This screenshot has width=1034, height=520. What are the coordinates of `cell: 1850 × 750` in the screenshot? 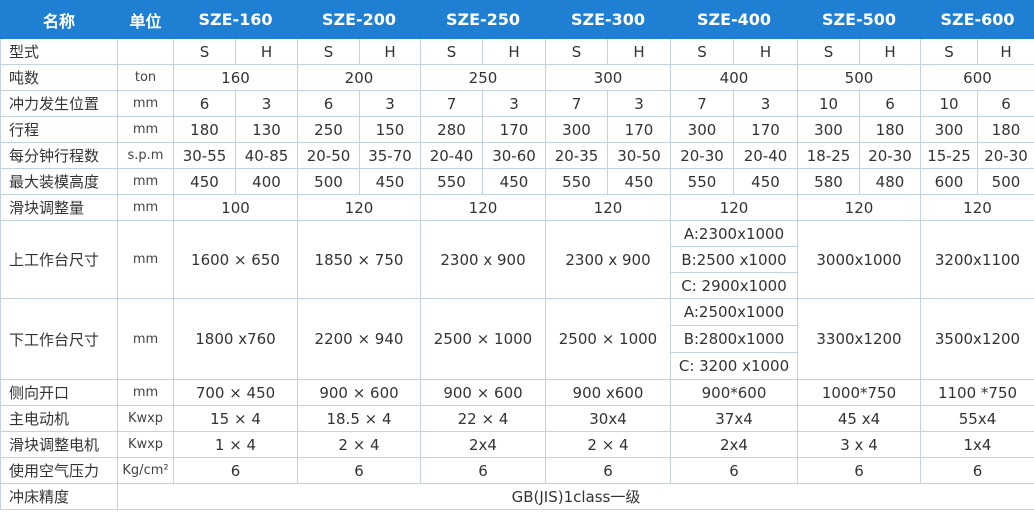 It's located at (359, 259).